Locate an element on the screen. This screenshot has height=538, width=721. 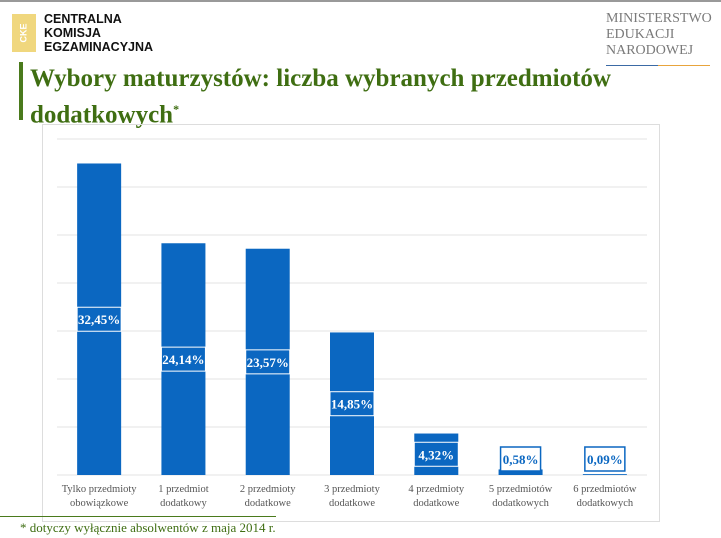
ministry-line: EDUKACJI is located at coordinates (640, 34).